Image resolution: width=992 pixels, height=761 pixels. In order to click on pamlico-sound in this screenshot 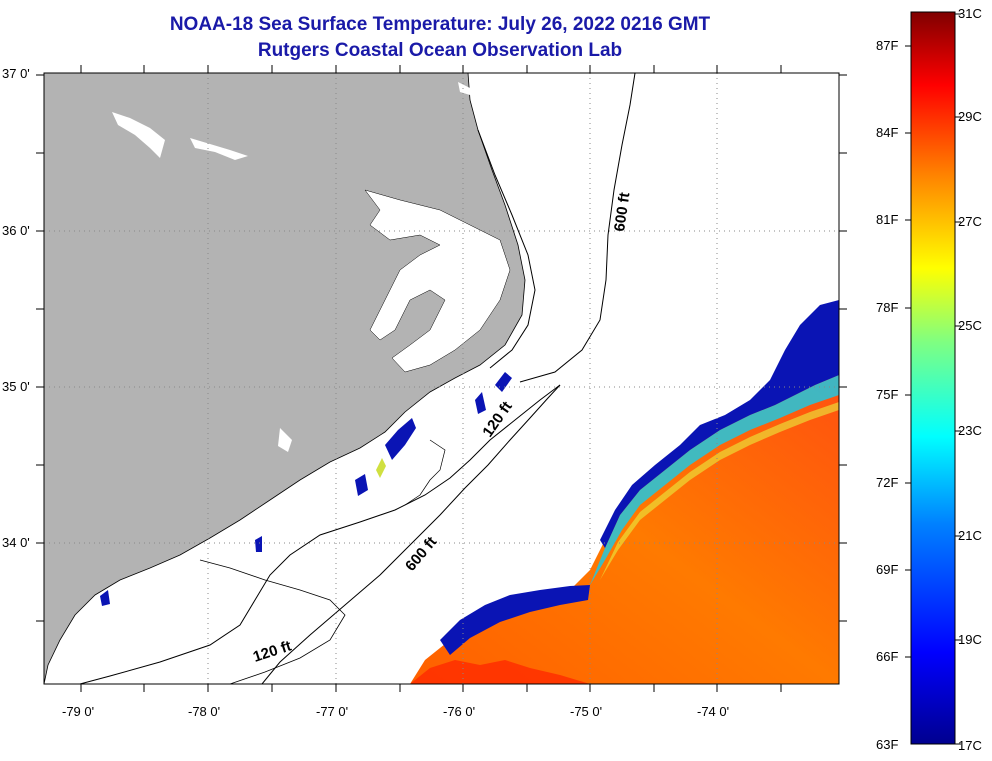, I will do `click(437, 281)`.